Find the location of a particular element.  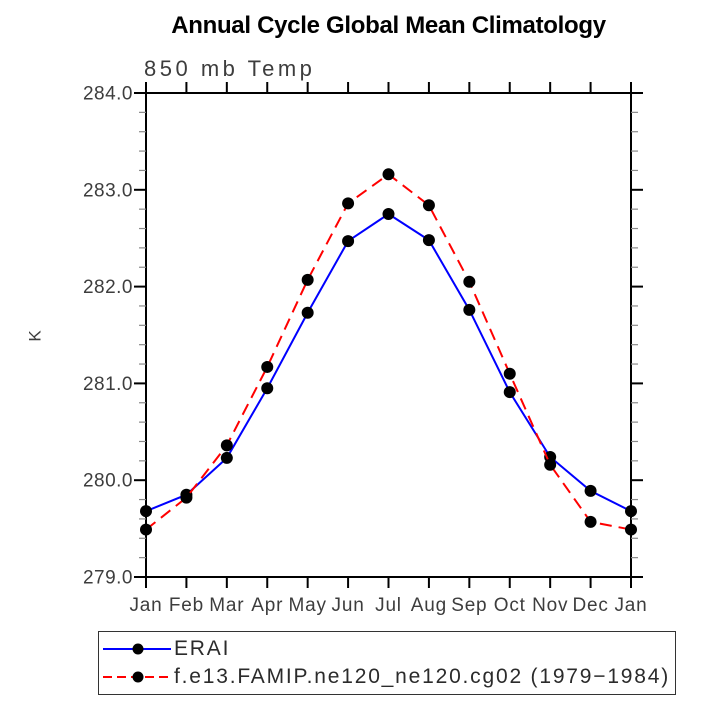

x-tick-label: Nov is located at coordinates (550, 605).